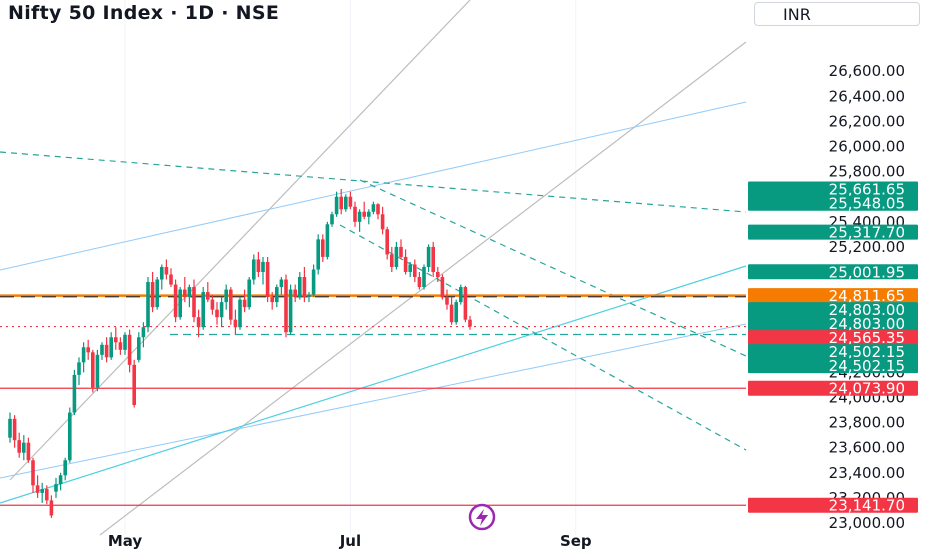 This screenshot has width=932, height=550. Describe the element at coordinates (867, 324) in the screenshot. I see `price-tag-label: 24,803.00` at that location.